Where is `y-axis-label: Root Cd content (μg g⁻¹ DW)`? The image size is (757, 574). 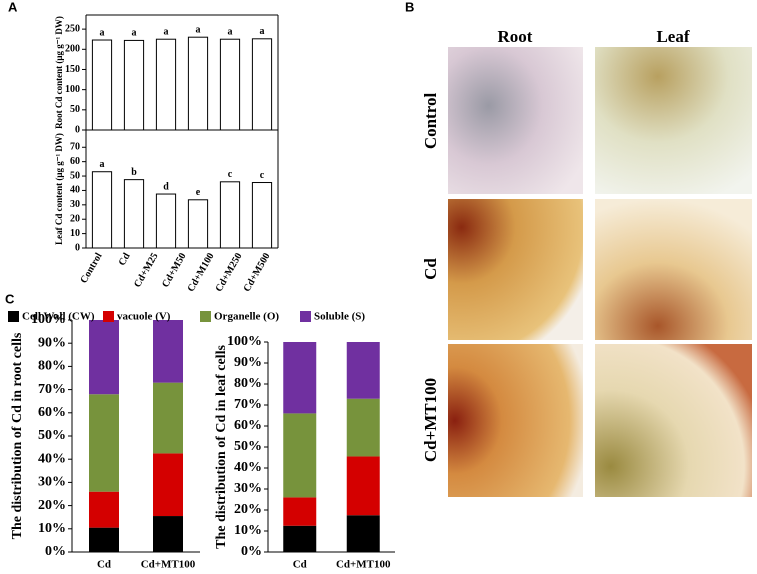 y-axis-label: Root Cd content (μg g⁻¹ DW) is located at coordinates (59, 72).